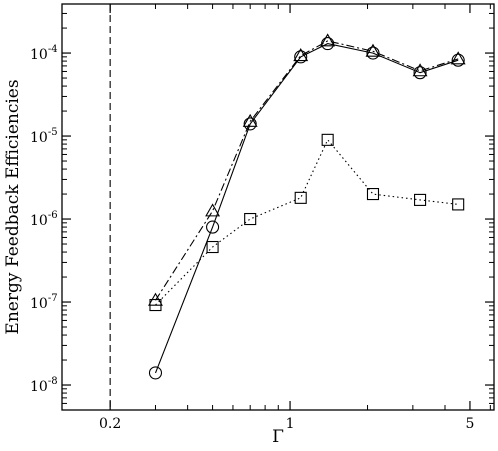 This screenshot has height=451, width=498. I want to click on x-axis-title: Γ, so click(278, 436).